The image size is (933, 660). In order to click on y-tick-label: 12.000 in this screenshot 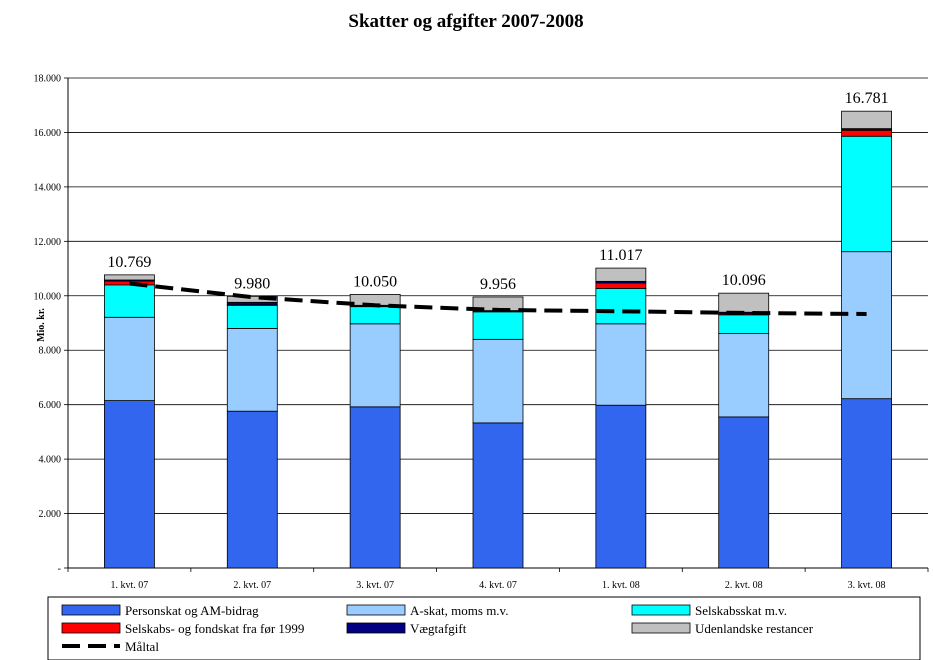, I will do `click(48, 242)`.